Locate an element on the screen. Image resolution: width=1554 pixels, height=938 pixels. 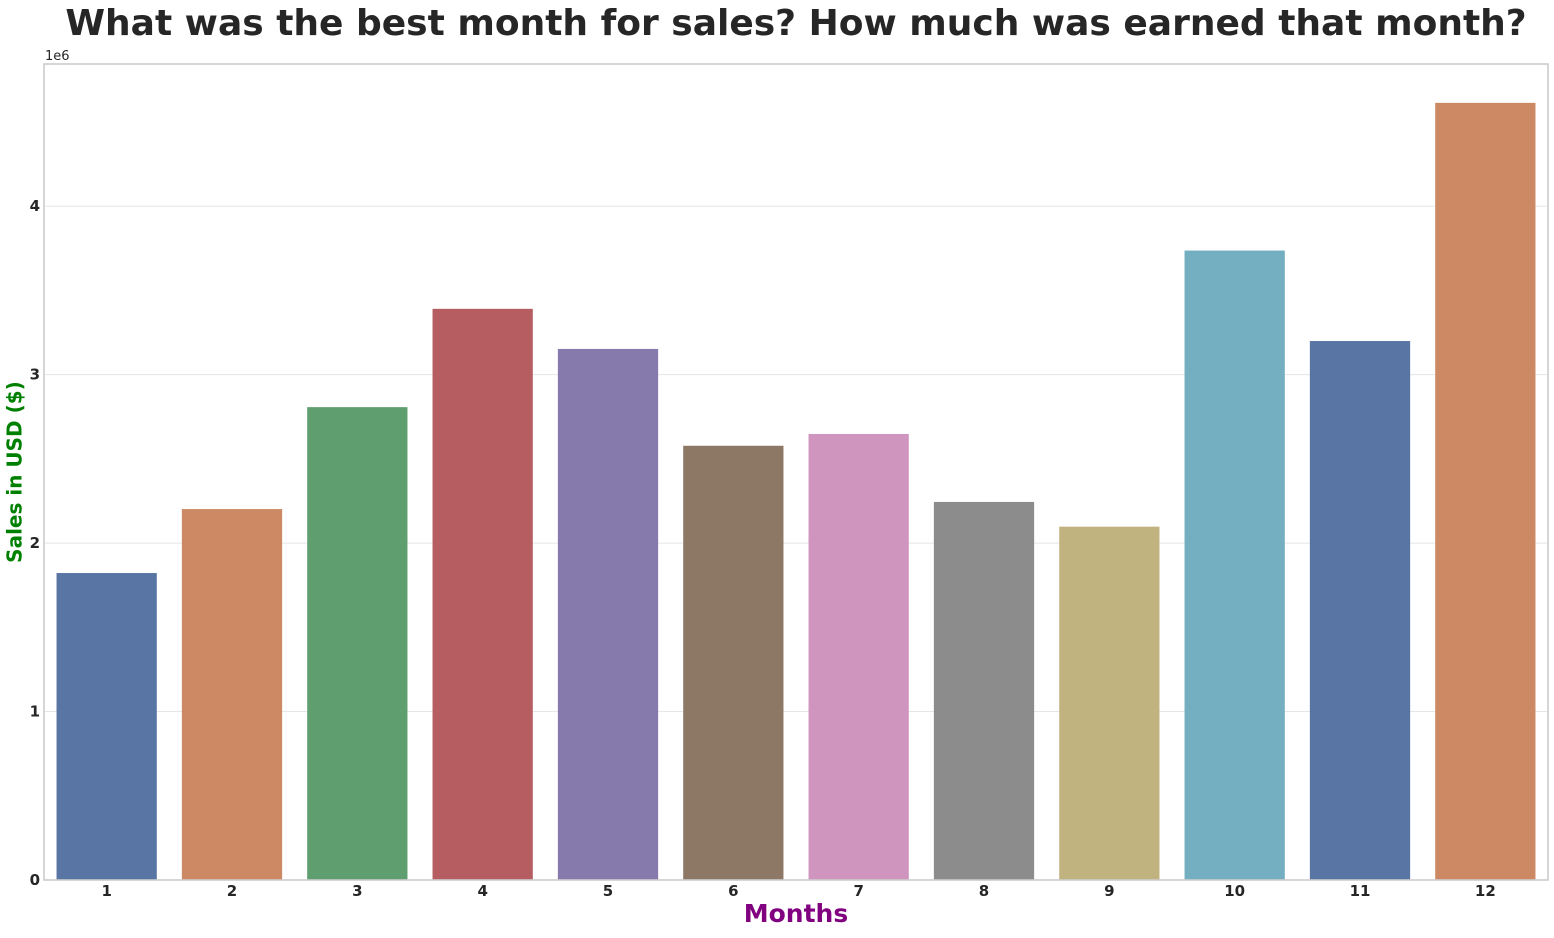
y-tick-label: 4 is located at coordinates (35, 206).